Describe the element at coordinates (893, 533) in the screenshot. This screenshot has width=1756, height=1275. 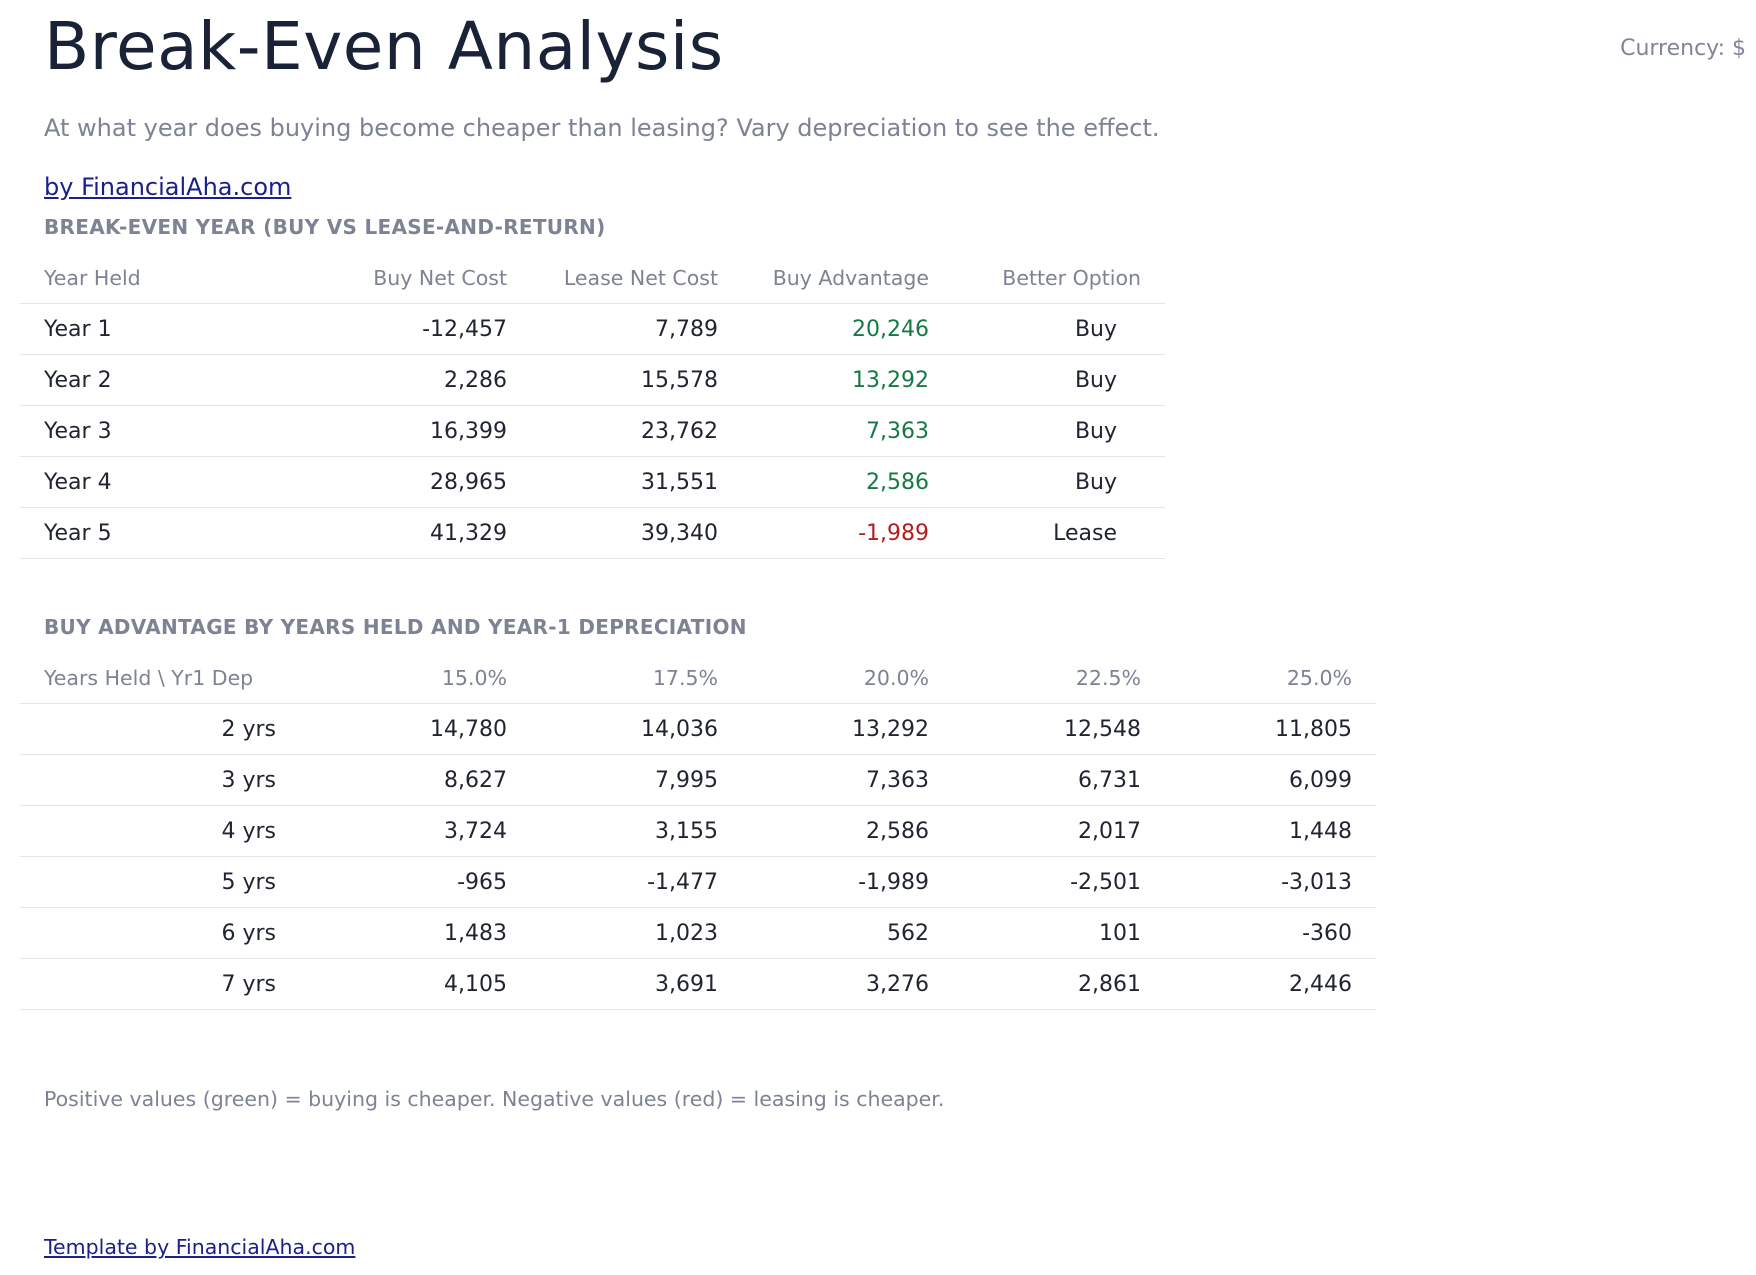
I see `buy-advantage-cell: -1,989` at that location.